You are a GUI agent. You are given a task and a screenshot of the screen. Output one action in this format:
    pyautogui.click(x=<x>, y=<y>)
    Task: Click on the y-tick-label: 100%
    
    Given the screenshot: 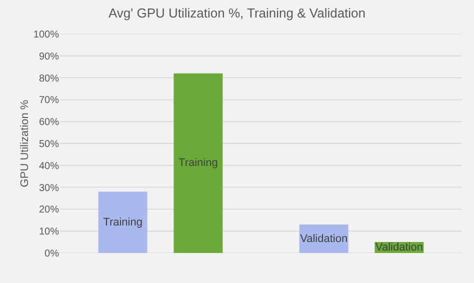 What is the action you would take?
    pyautogui.click(x=46, y=35)
    